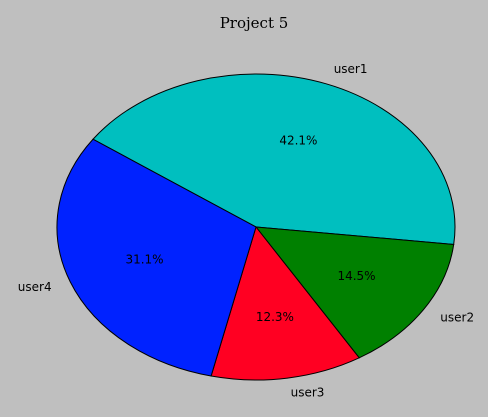 The image size is (488, 417). I want to click on slice-label-user3: user3, so click(308, 393).